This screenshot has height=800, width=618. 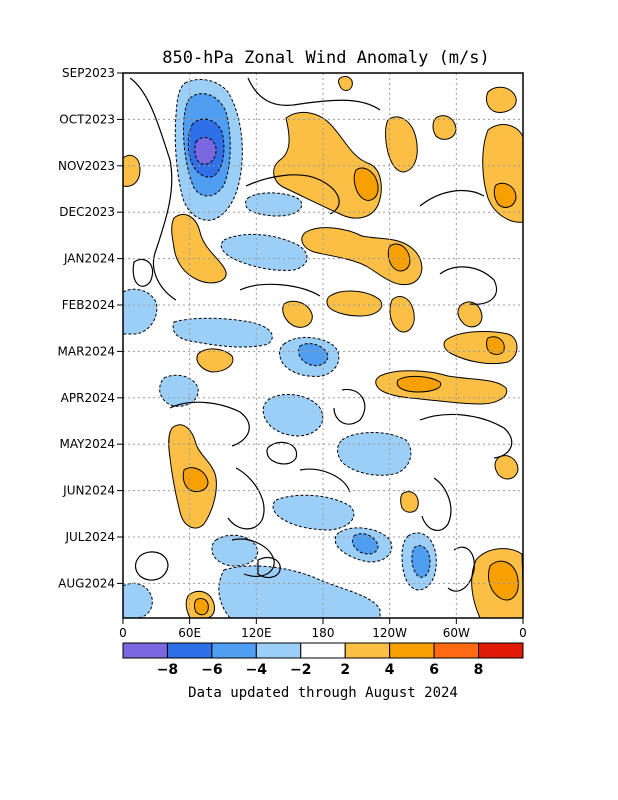 What do you see at coordinates (503, 580) in the screenshot?
I see `westerly-region-aug-2024-far-east-core` at bounding box center [503, 580].